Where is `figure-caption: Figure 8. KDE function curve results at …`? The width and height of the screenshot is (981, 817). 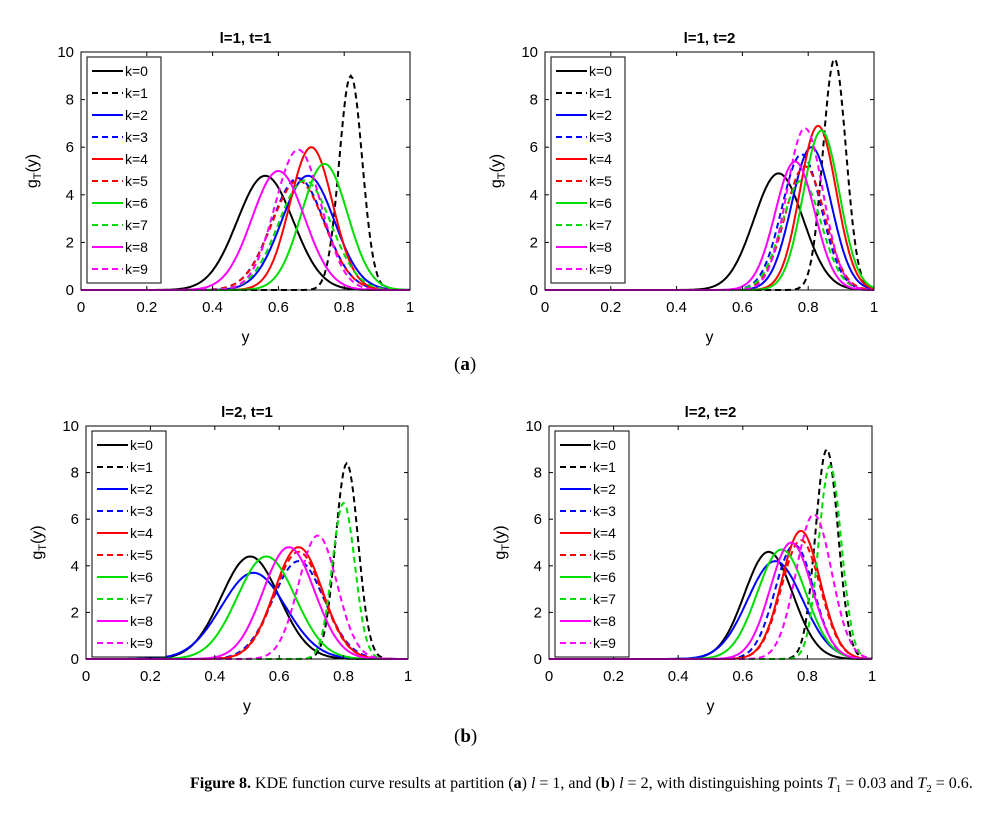
figure-caption: Figure 8. KDE function curve results at … is located at coordinates (581, 785).